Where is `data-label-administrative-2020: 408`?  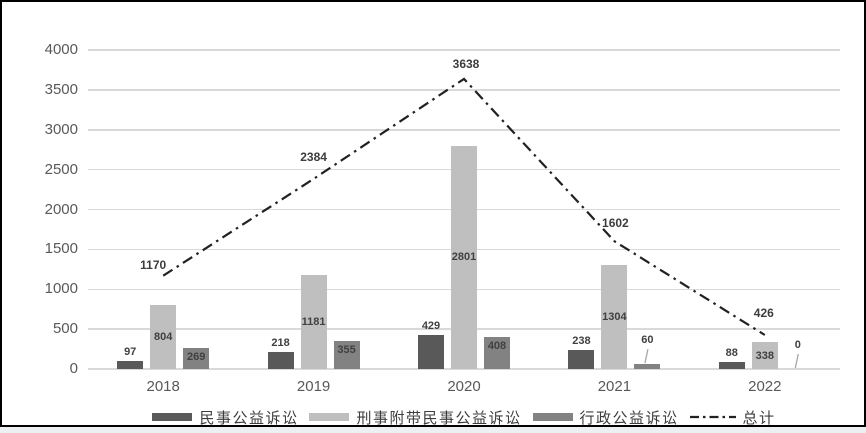 data-label-administrative-2020: 408 is located at coordinates (497, 345).